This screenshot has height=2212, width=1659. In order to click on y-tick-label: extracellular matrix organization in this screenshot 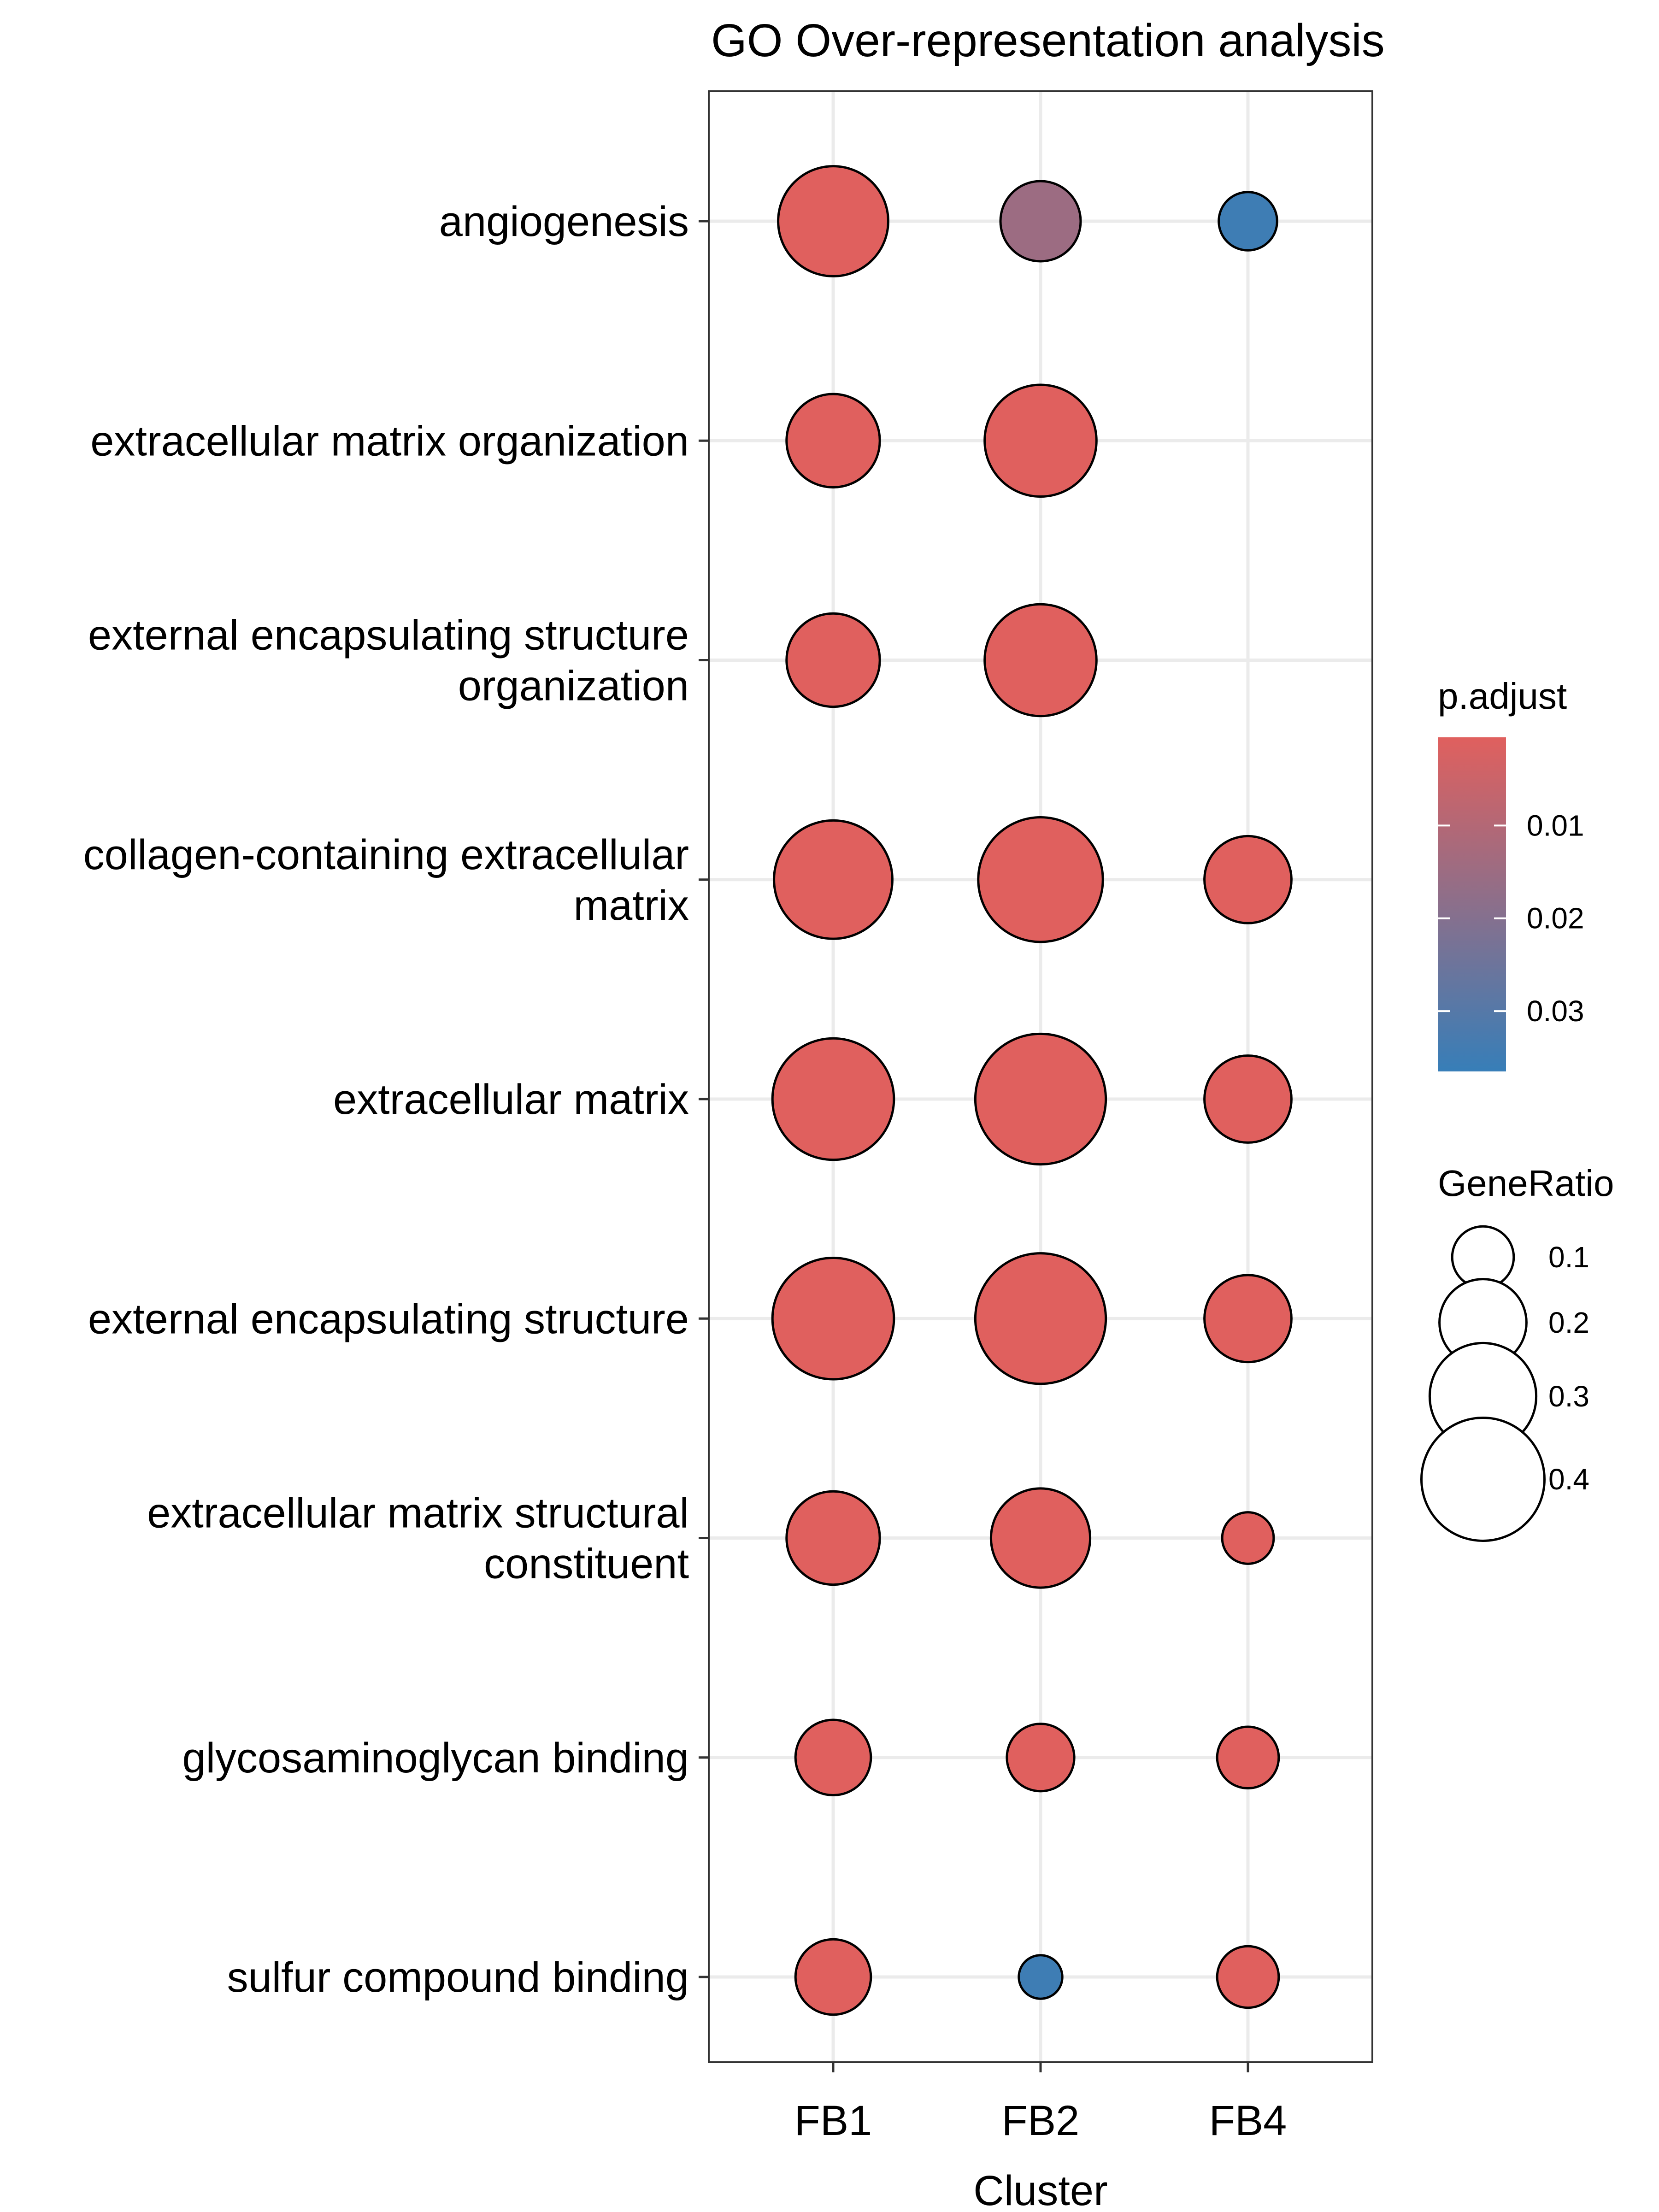, I will do `click(389, 441)`.